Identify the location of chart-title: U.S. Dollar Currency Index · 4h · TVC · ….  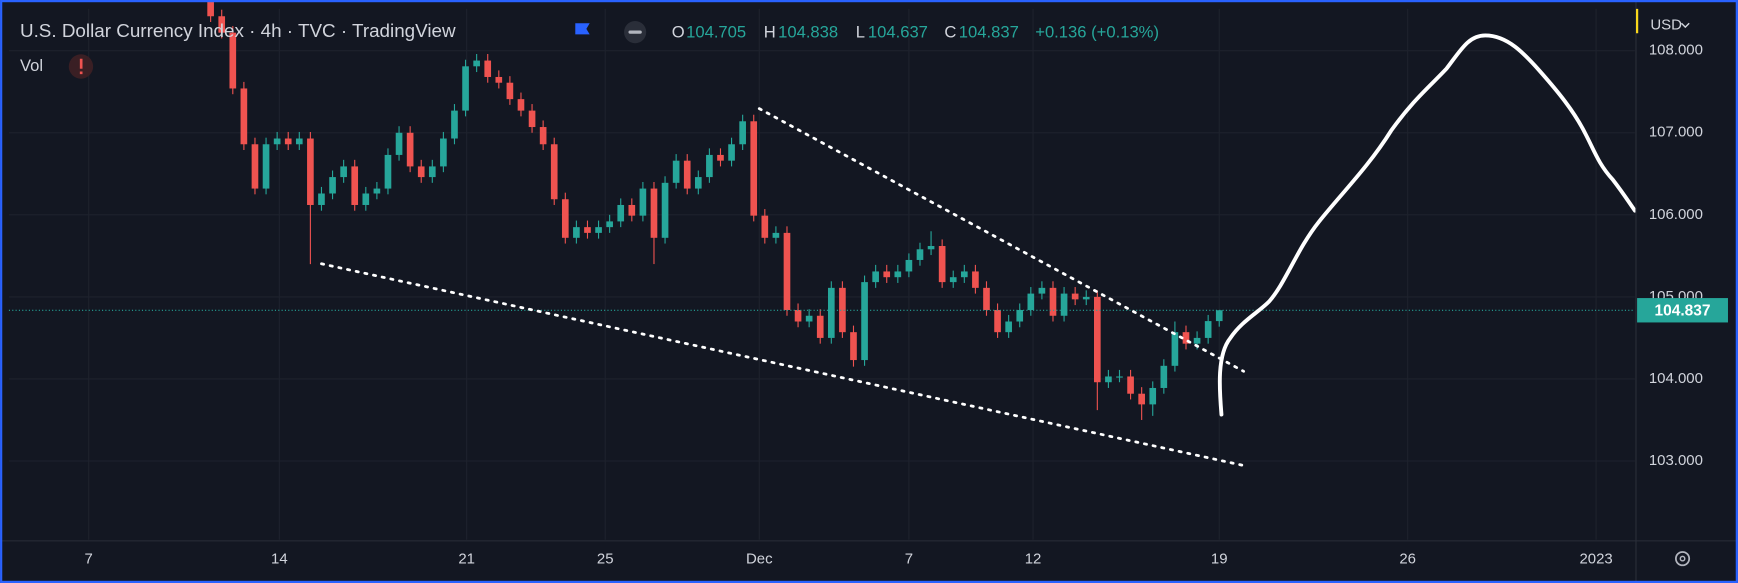
(238, 30).